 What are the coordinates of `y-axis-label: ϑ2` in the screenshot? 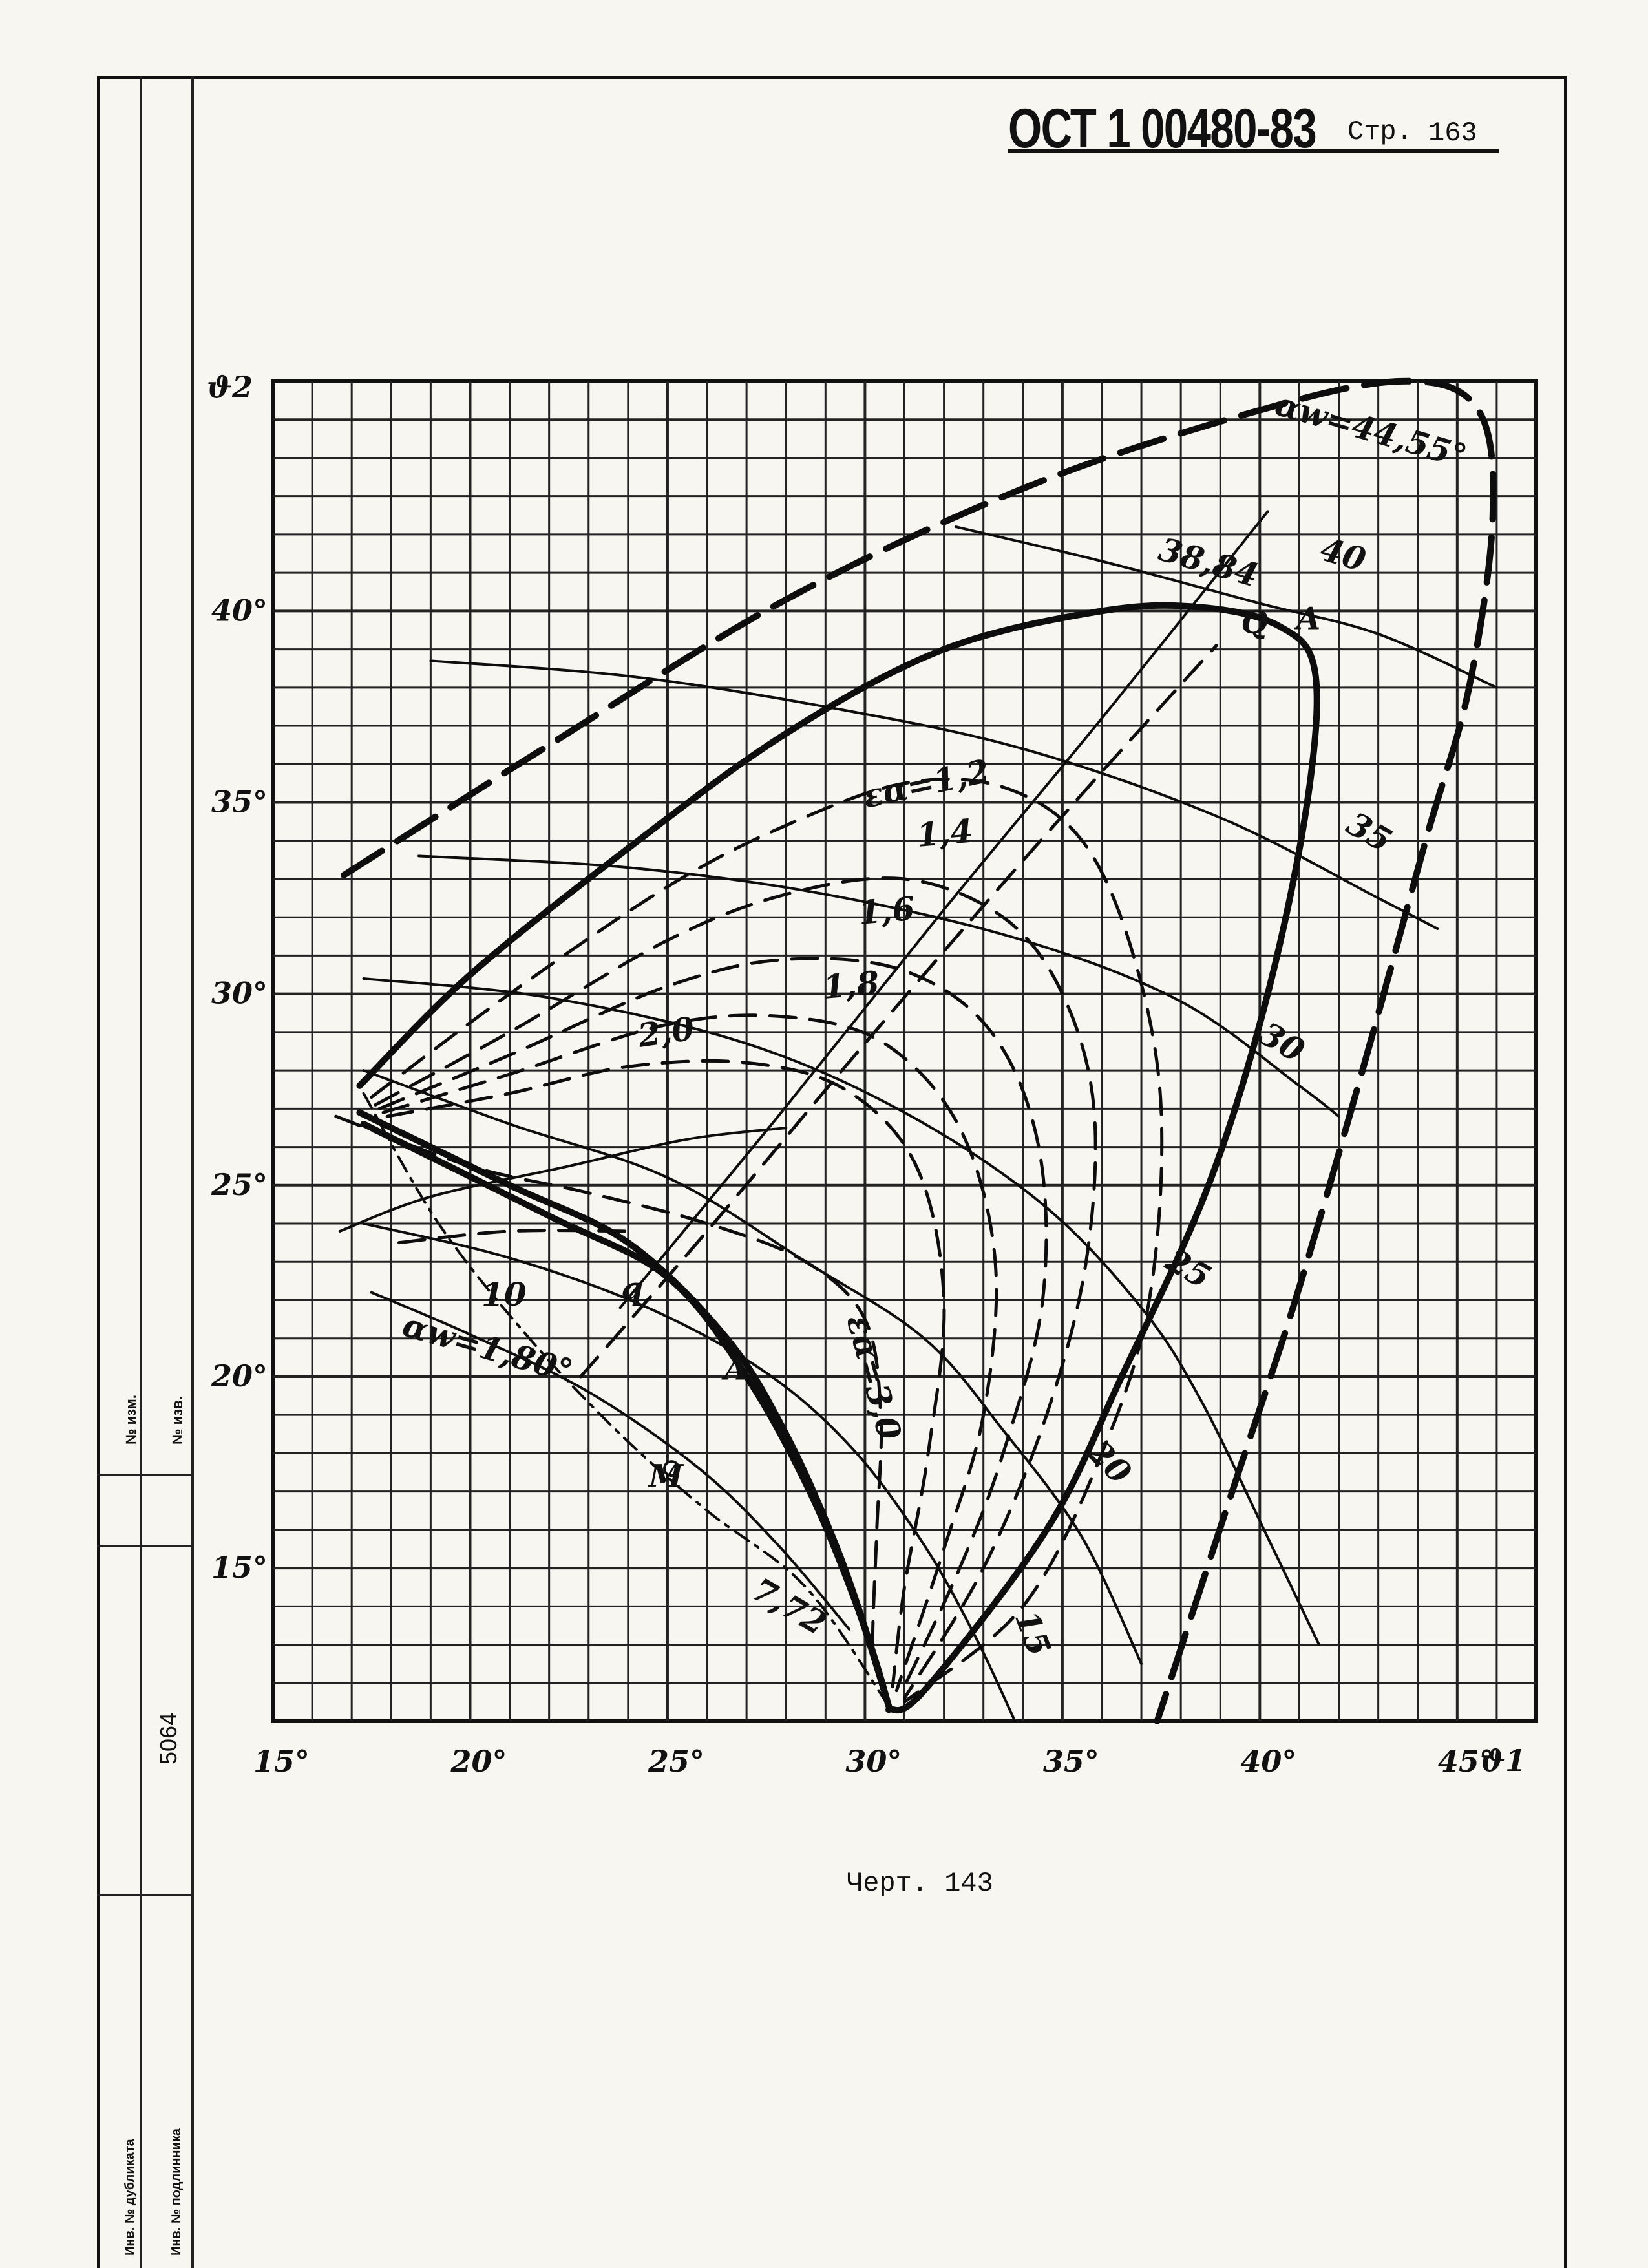 It's located at (230, 387).